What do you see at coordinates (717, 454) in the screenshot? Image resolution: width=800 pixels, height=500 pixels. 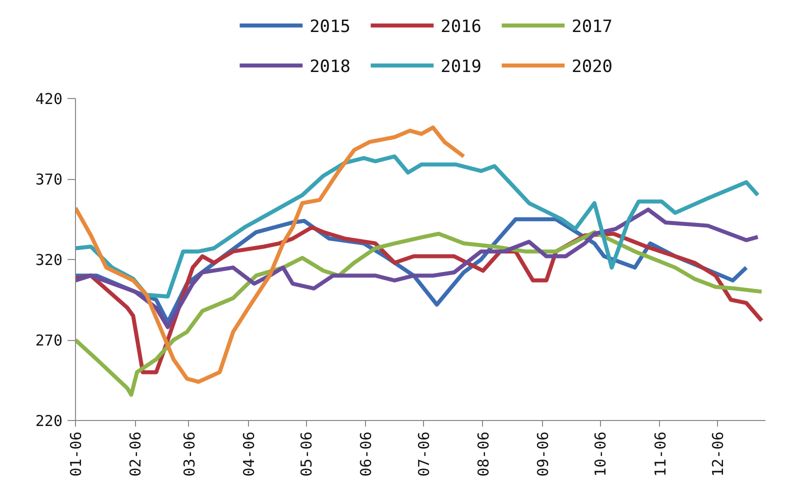 I see `x-tick-label: 12-06` at bounding box center [717, 454].